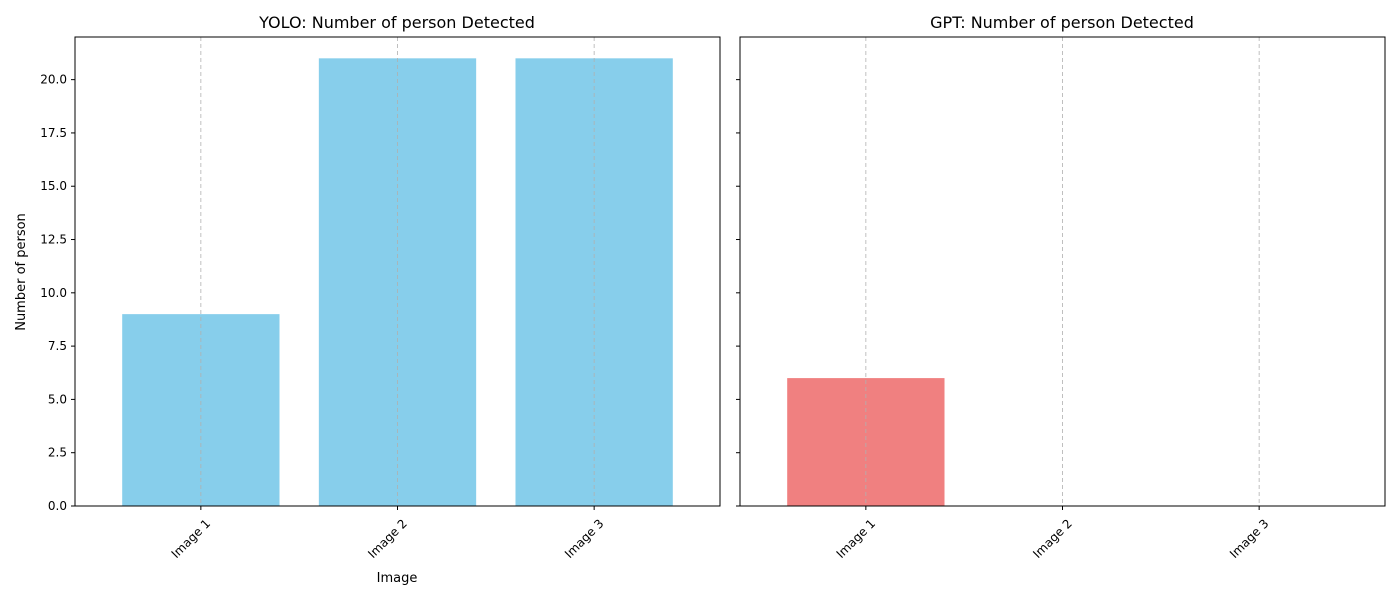 The image size is (1400, 600). I want to click on yolo-x-axis-label: Image, so click(397, 578).